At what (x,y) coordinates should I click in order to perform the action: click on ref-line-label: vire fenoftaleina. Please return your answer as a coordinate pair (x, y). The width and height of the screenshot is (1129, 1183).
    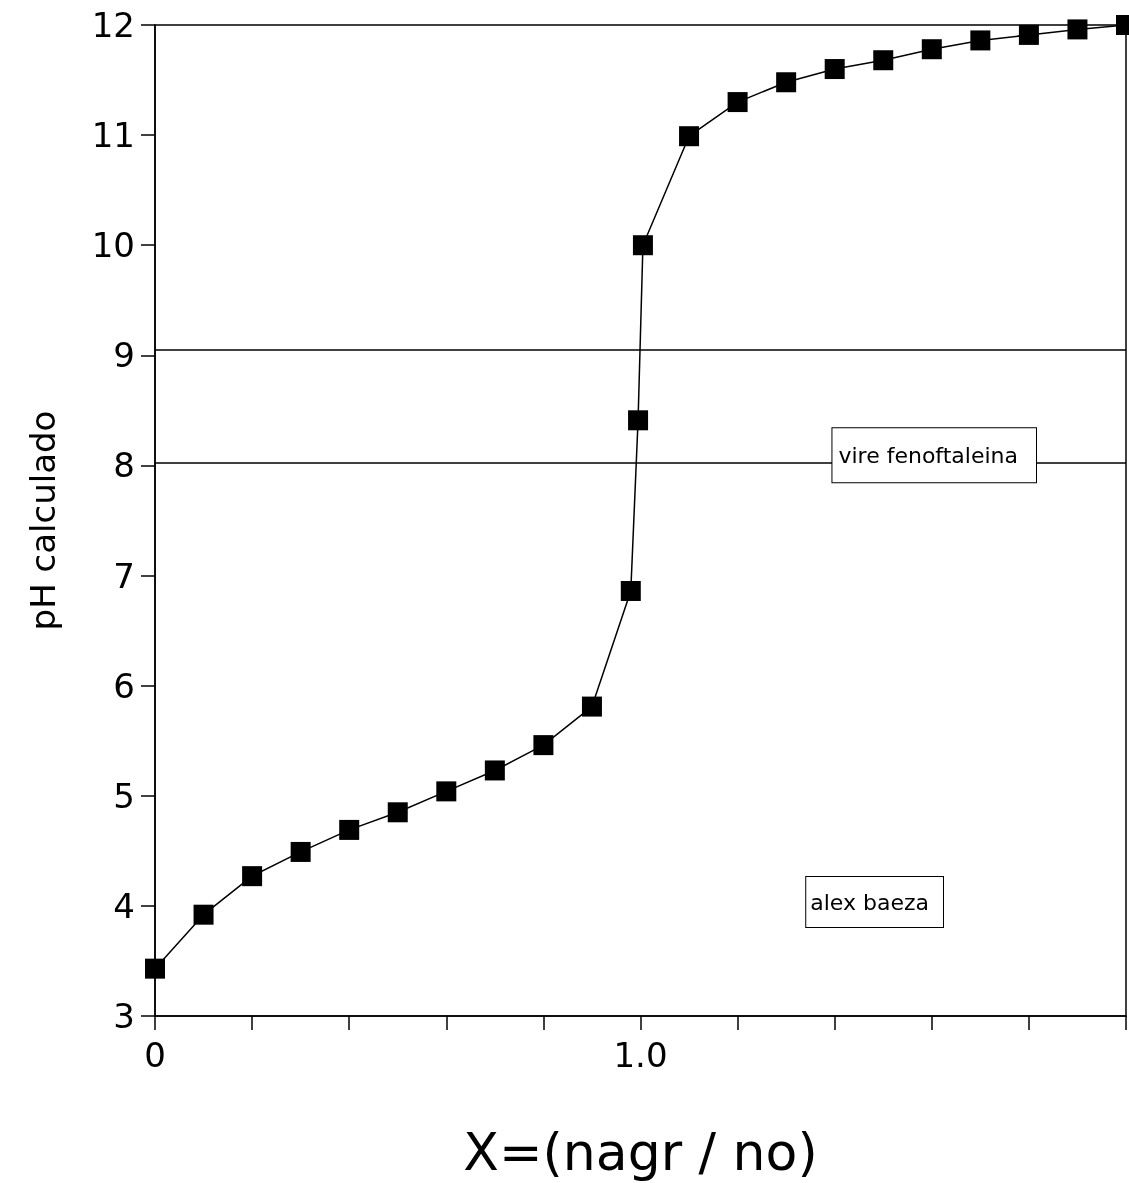
    Looking at the image, I should click on (928, 455).